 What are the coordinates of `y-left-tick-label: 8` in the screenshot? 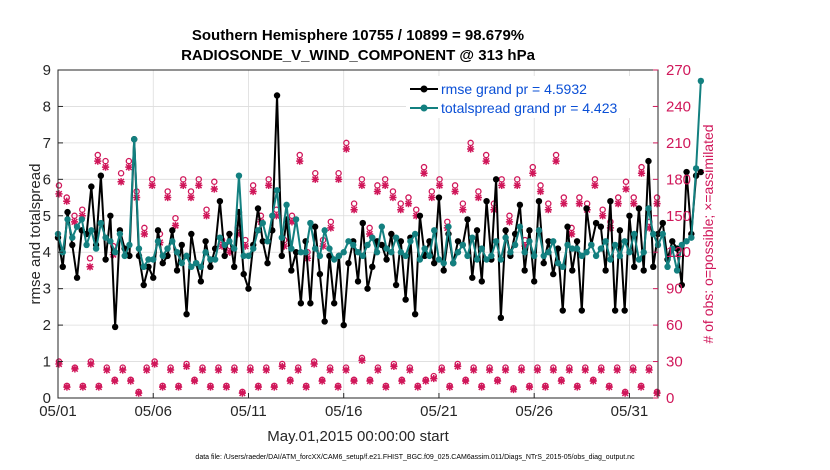 It's located at (47, 106).